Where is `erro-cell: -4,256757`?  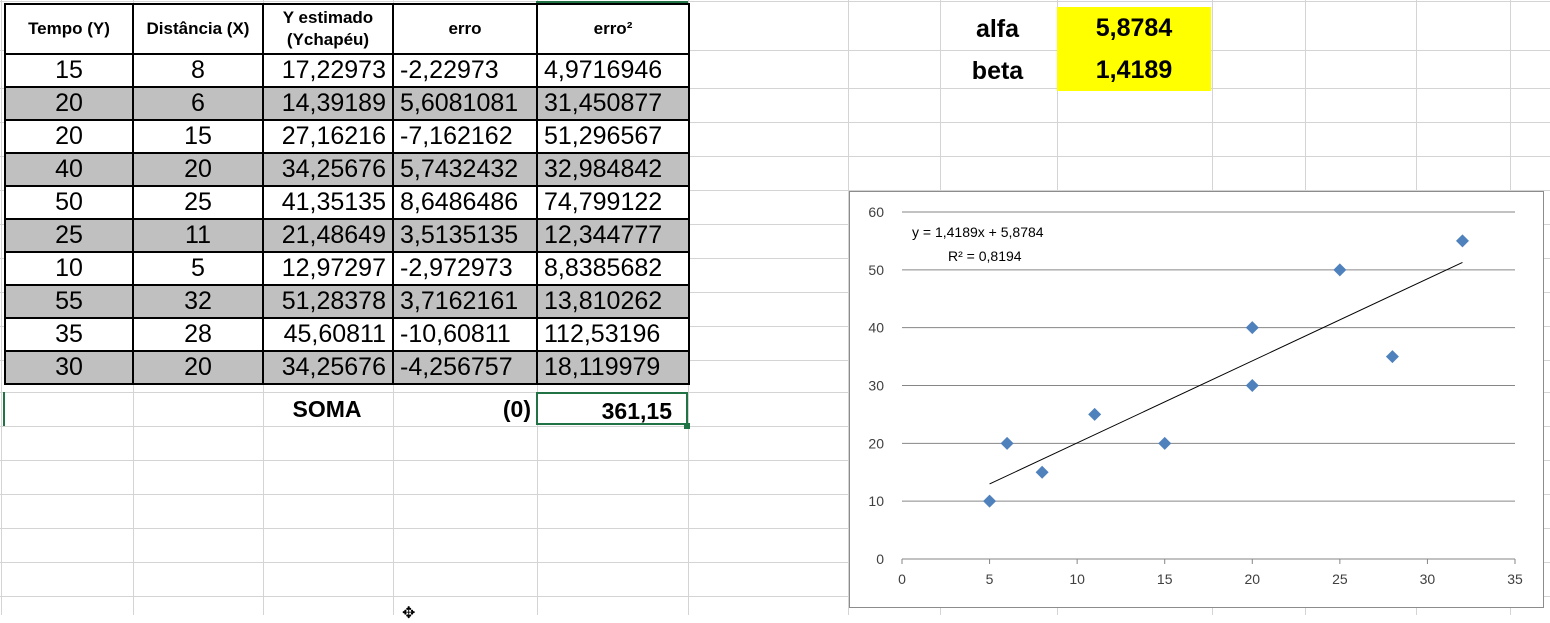
erro-cell: -4,256757 is located at coordinates (465, 367).